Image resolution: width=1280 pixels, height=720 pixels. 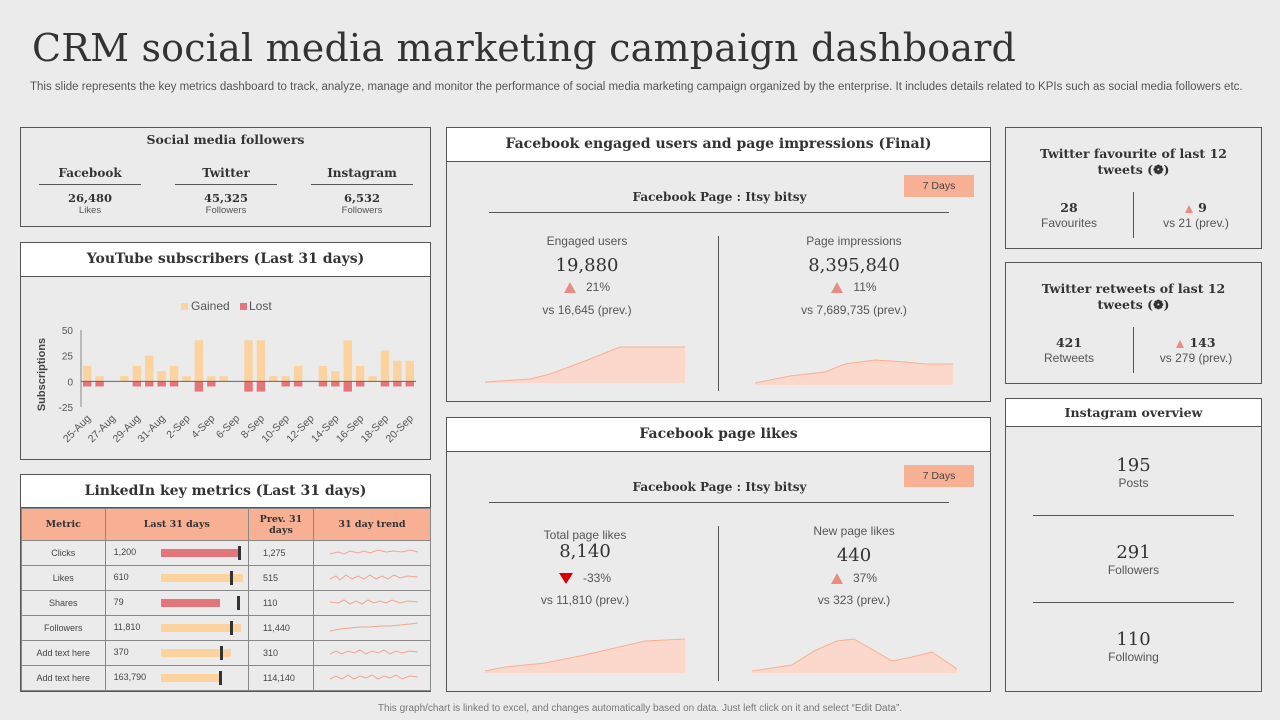 I want to click on social-value: 6,532, so click(x=361, y=198).